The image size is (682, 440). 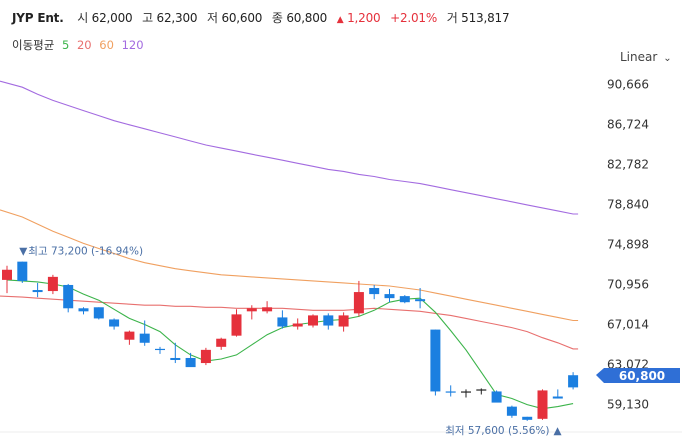 I want to click on close-label: 종, so click(x=277, y=18).